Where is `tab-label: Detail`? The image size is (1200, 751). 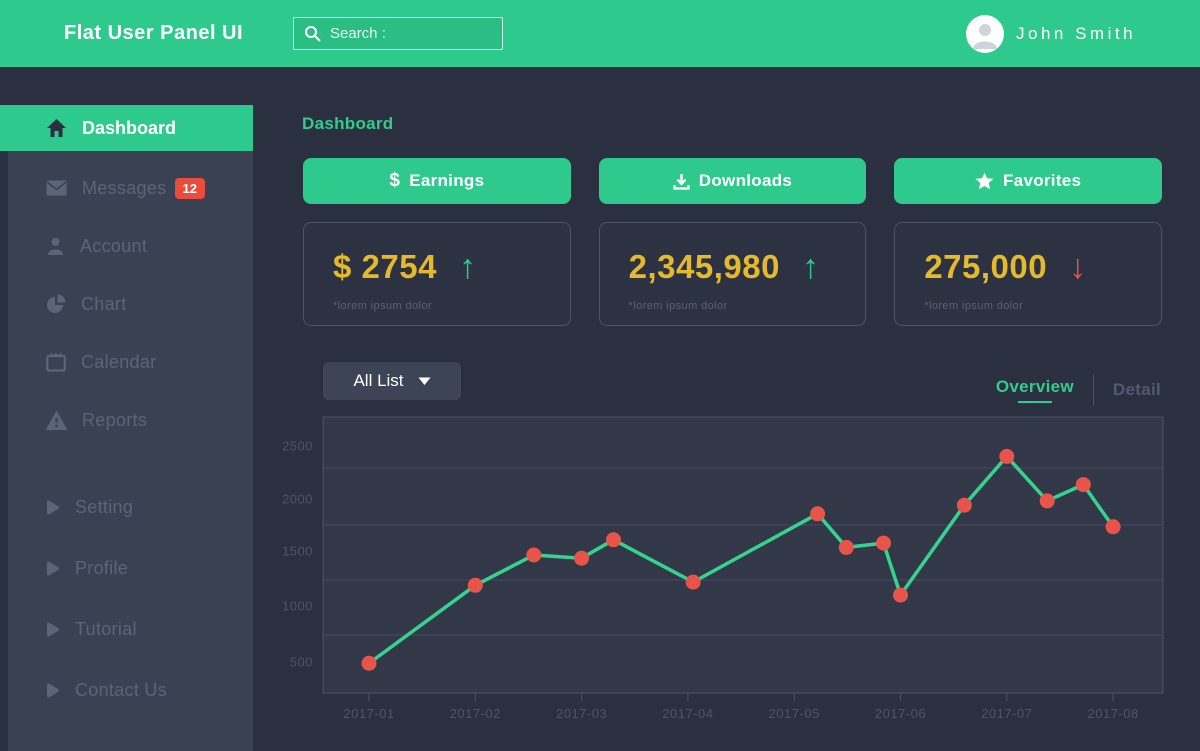 tab-label: Detail is located at coordinates (1136, 389).